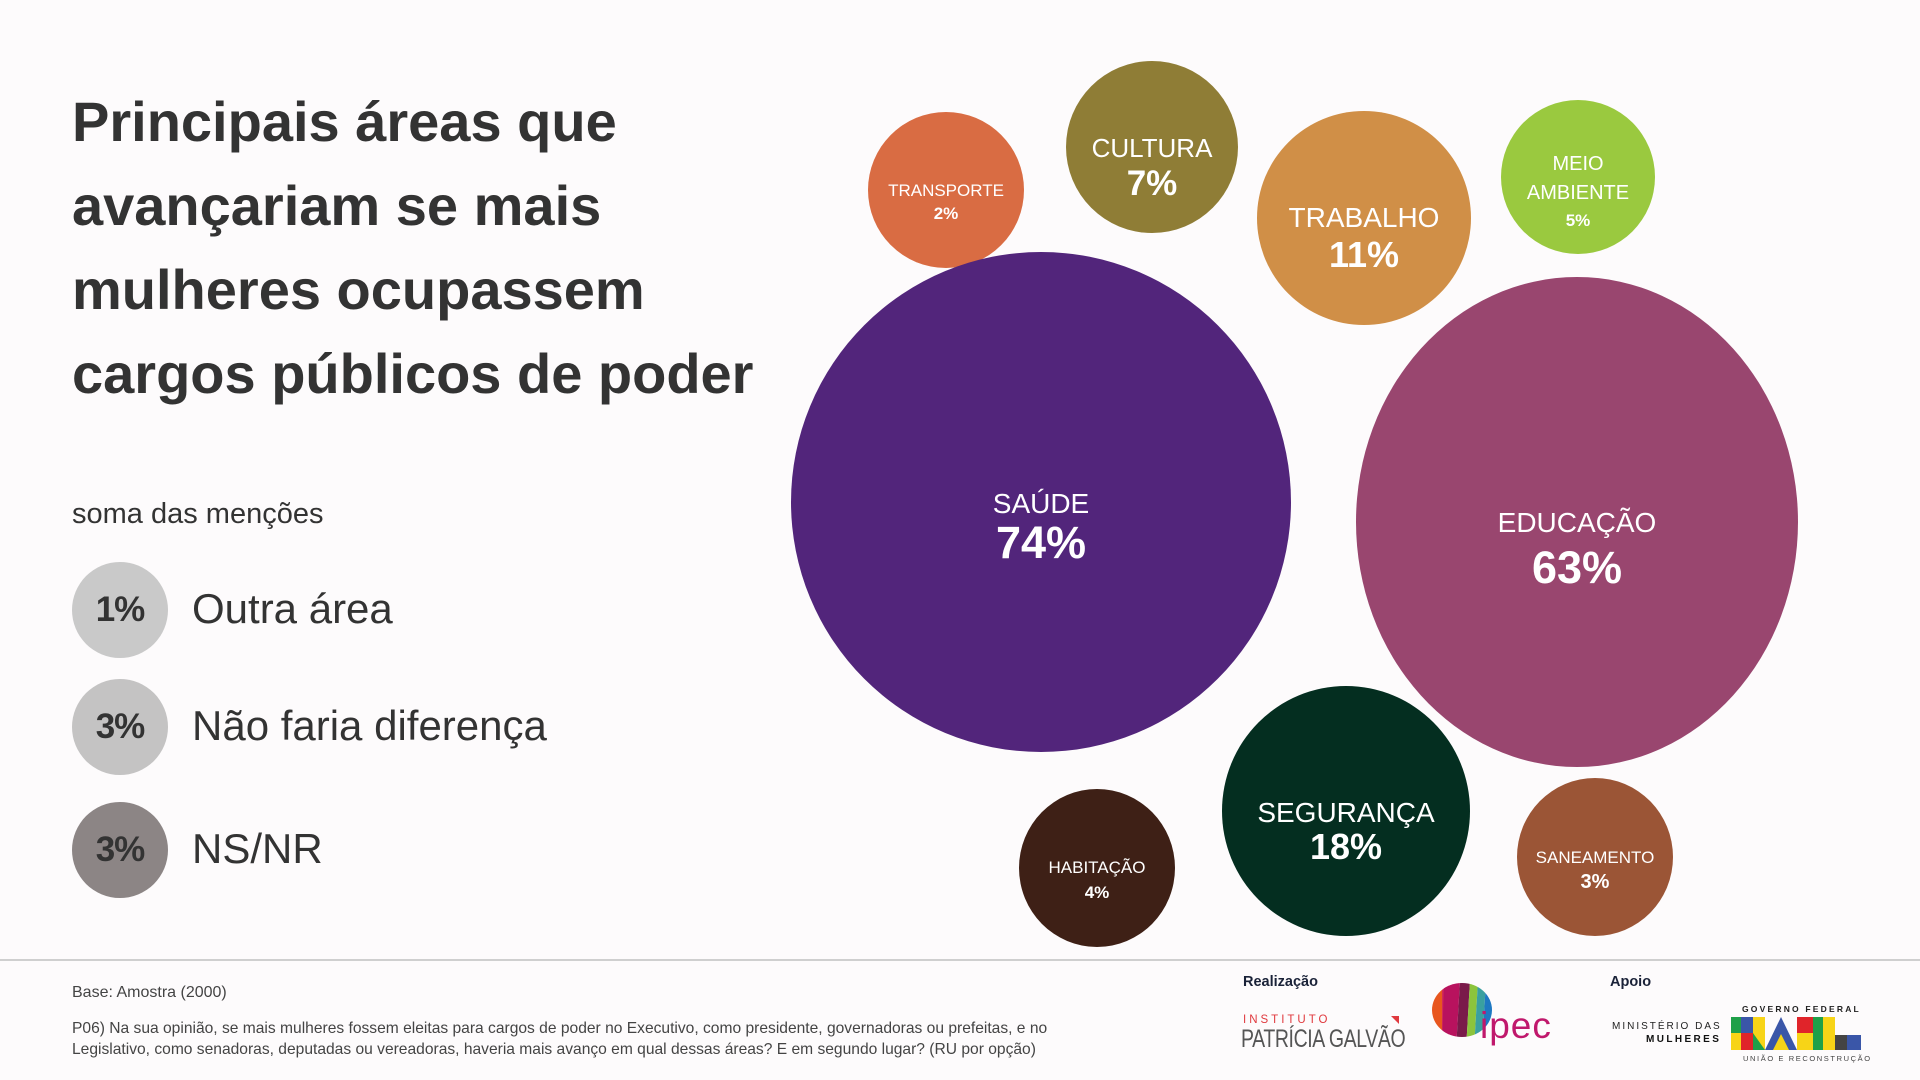 The image size is (1920, 1080). I want to click on bubble-label: SAÚDE, so click(1041, 503).